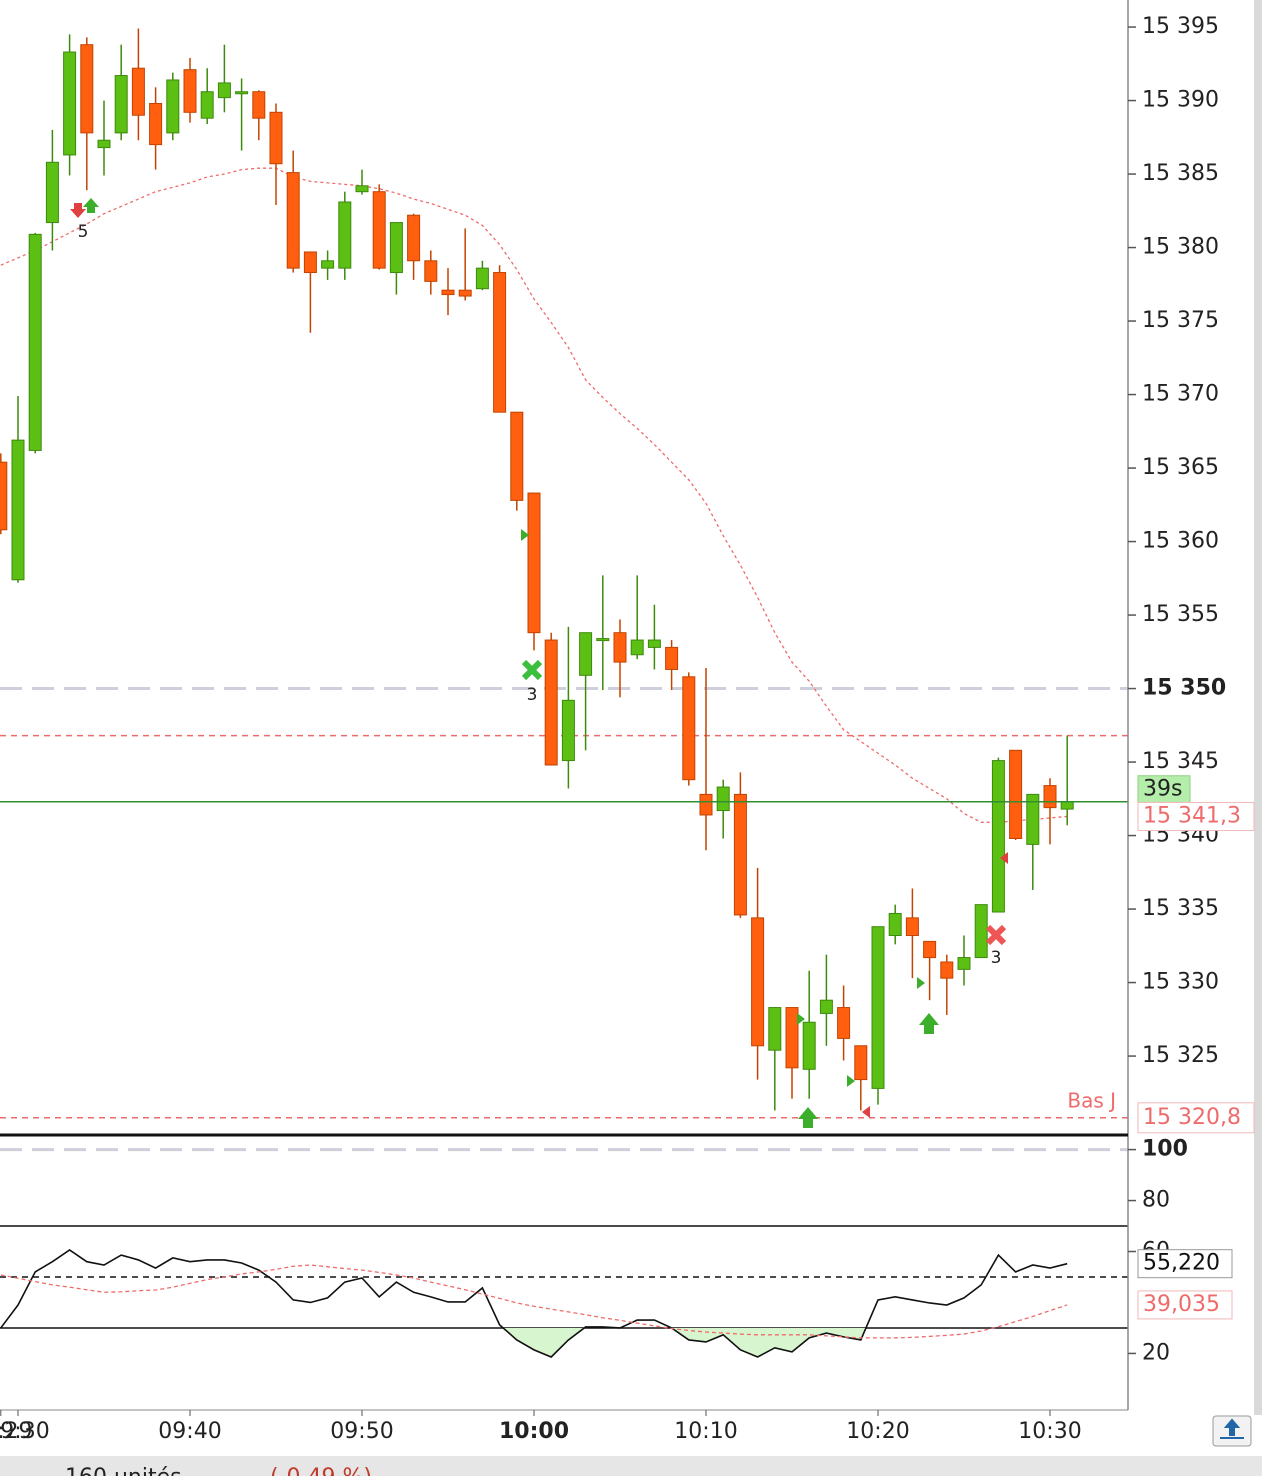 This screenshot has height=1476, width=1262. What do you see at coordinates (1180, 320) in the screenshot?
I see `y-tick-label: 15 375` at bounding box center [1180, 320].